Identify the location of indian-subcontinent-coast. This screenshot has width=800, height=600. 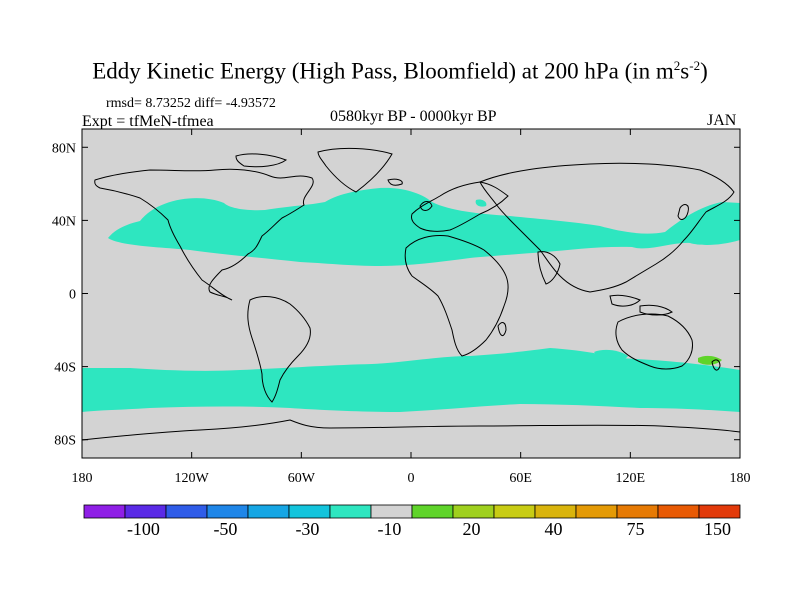
(549, 268).